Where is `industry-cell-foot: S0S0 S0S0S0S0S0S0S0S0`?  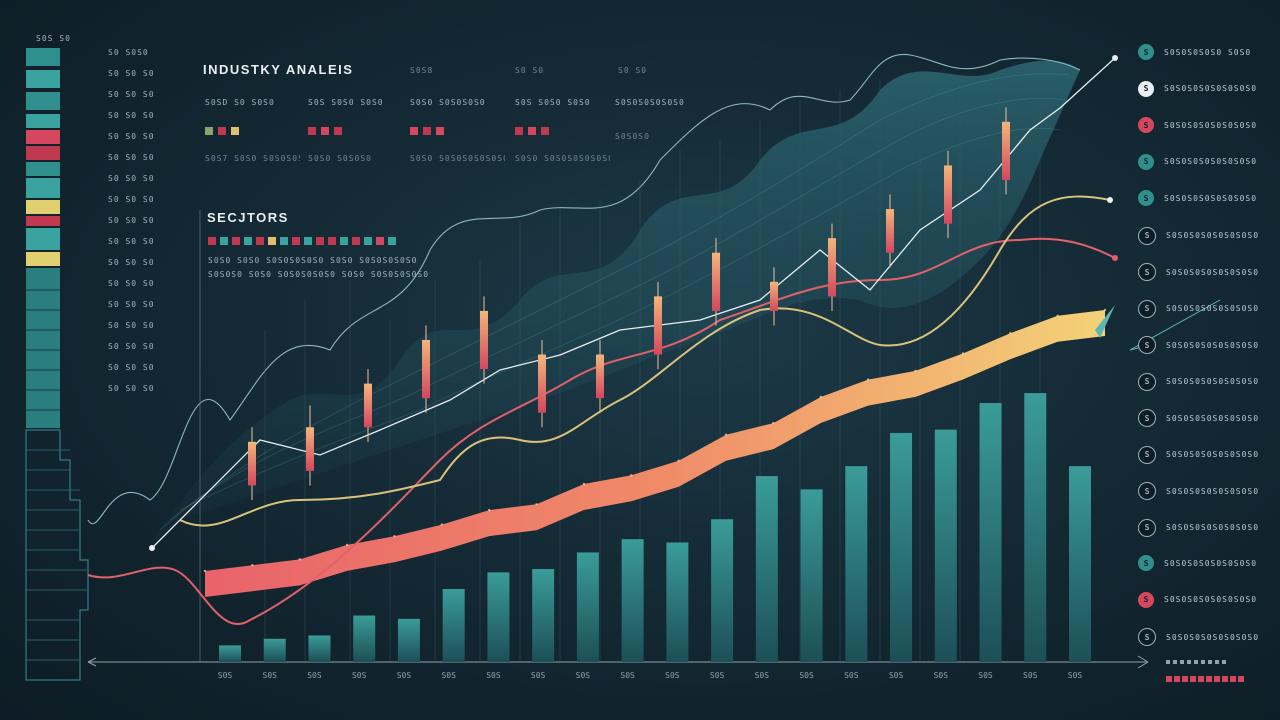 industry-cell-foot: S0S0 S0S0S0S0S0S0S0S0 is located at coordinates (562, 158).